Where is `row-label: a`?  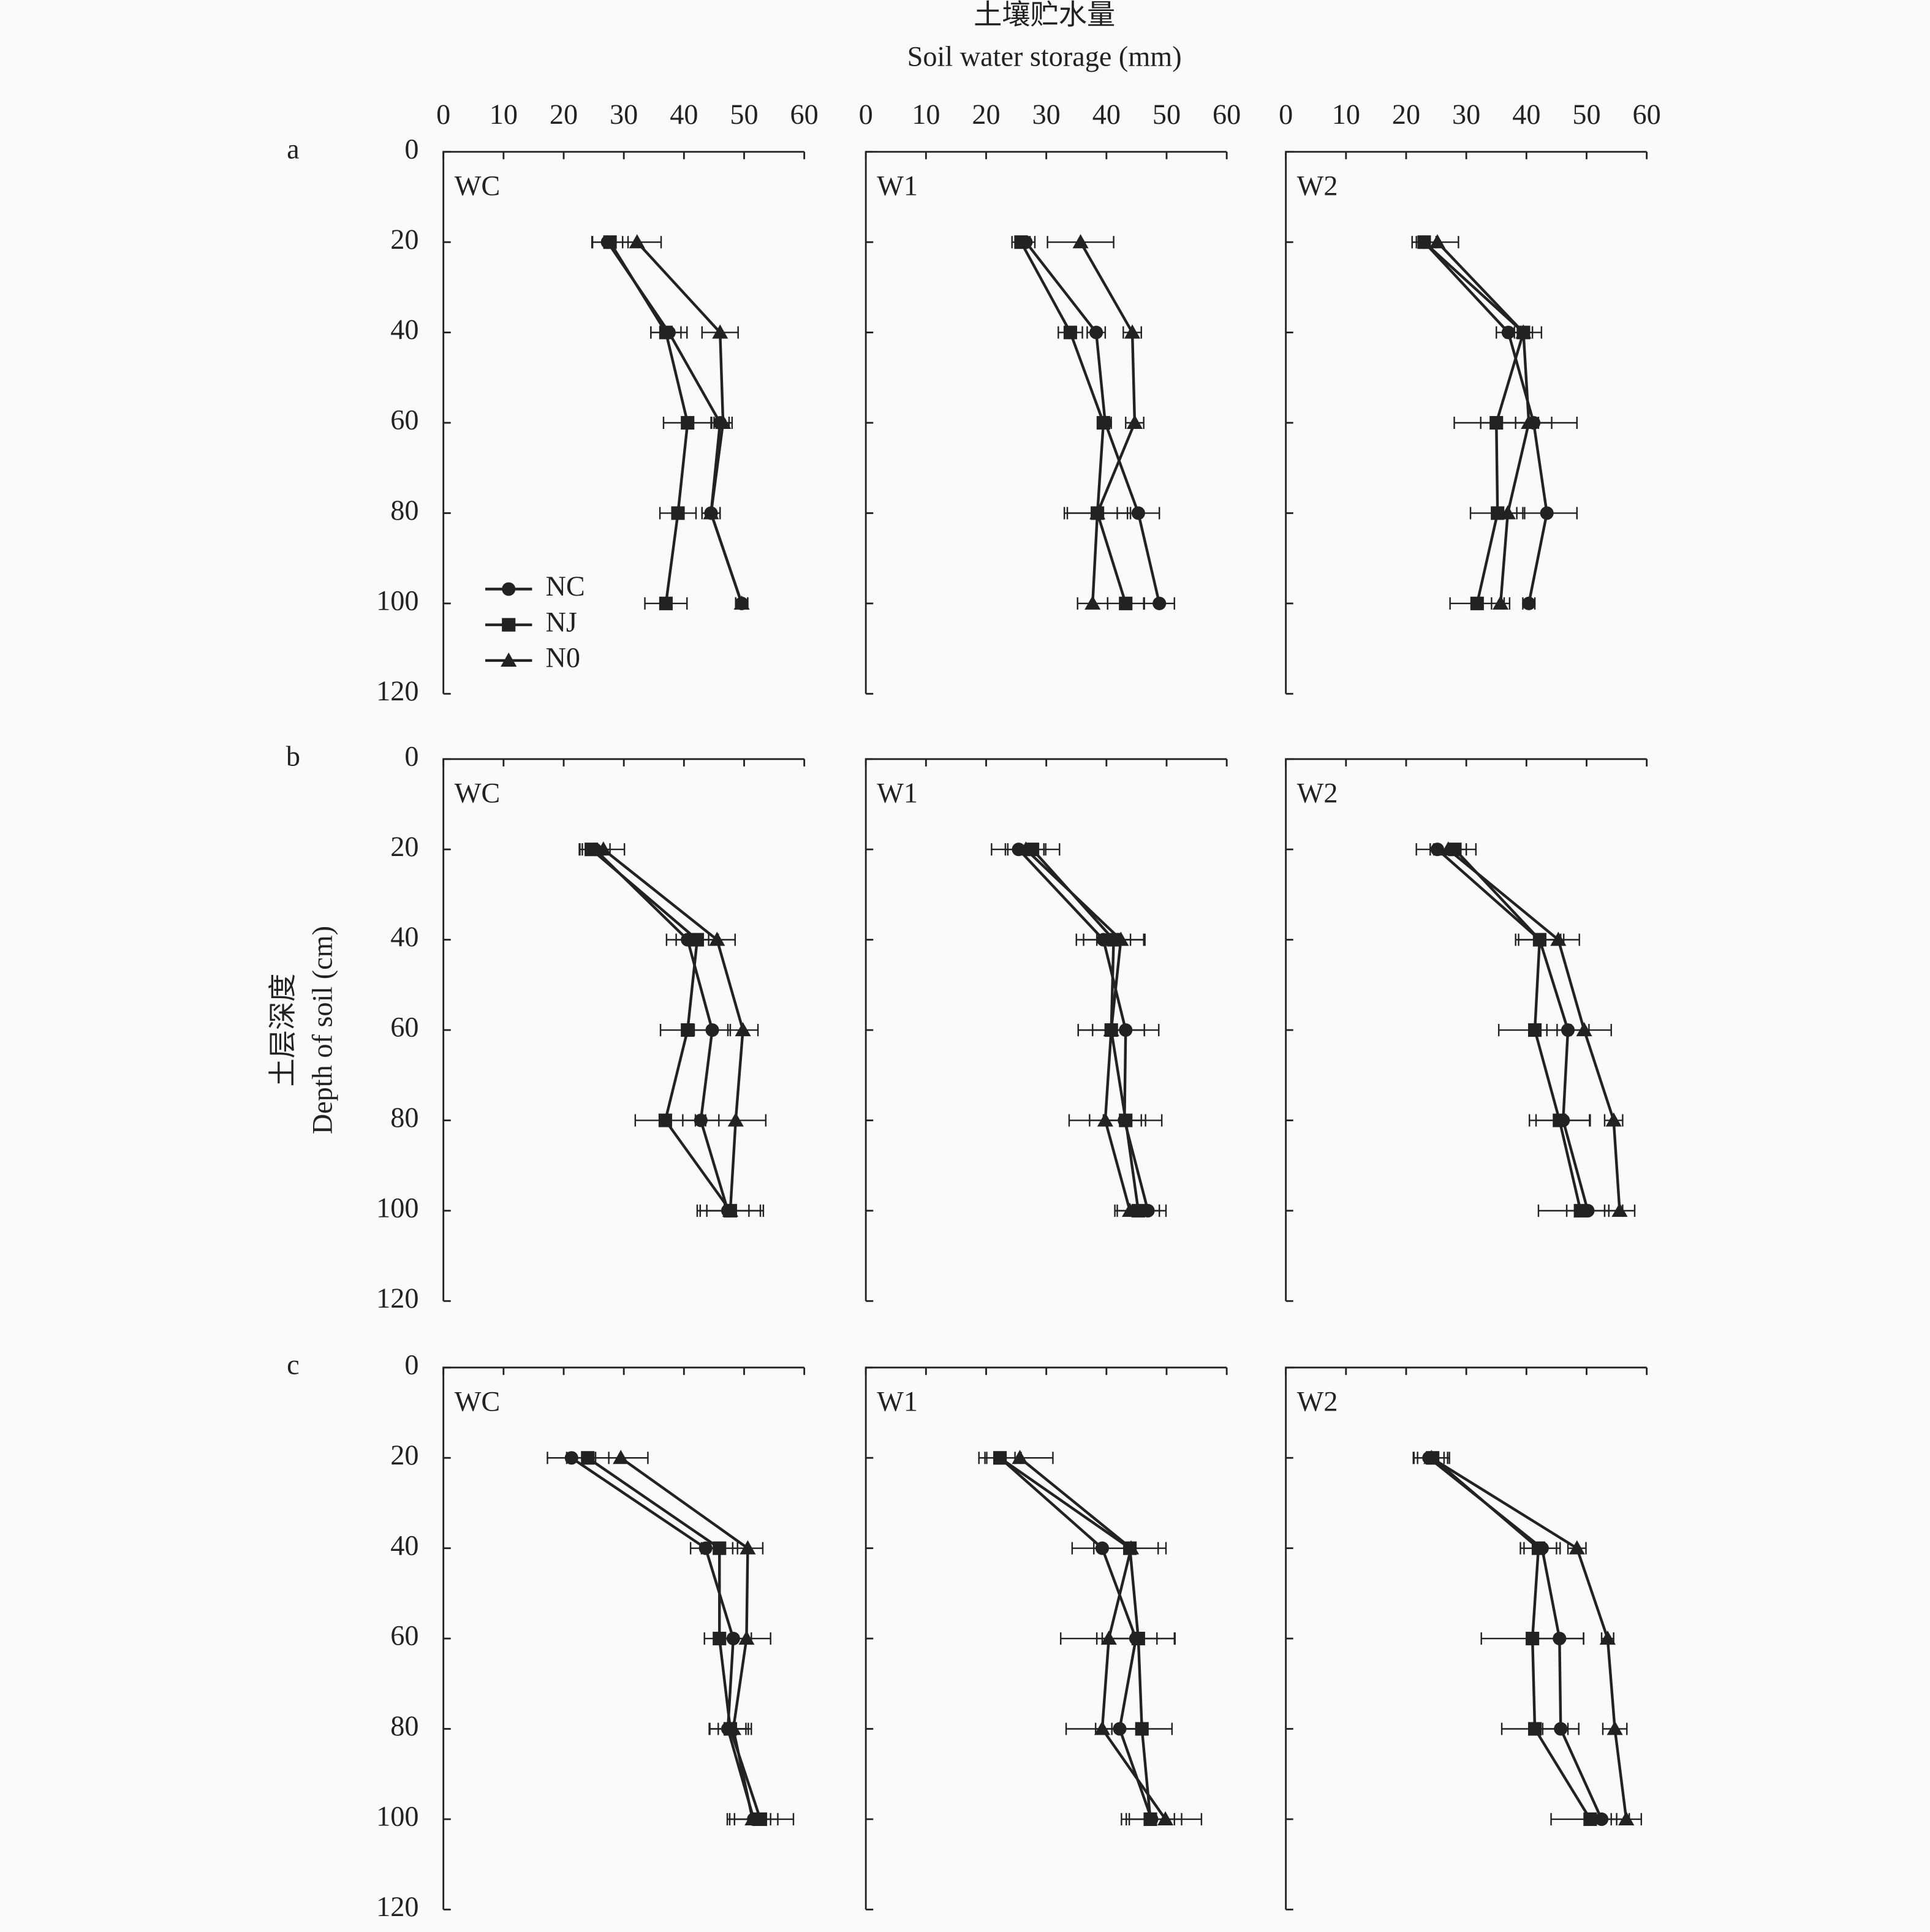
row-label: a is located at coordinates (293, 148).